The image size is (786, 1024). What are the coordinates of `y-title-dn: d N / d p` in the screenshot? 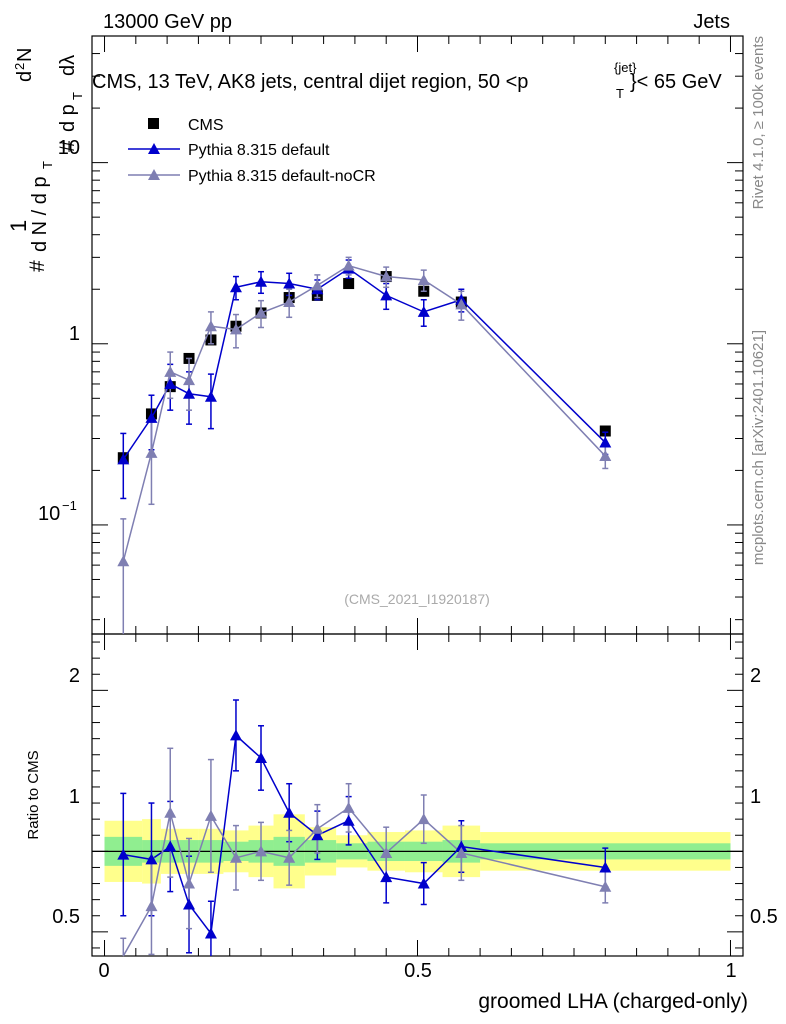 It's located at (40, 214).